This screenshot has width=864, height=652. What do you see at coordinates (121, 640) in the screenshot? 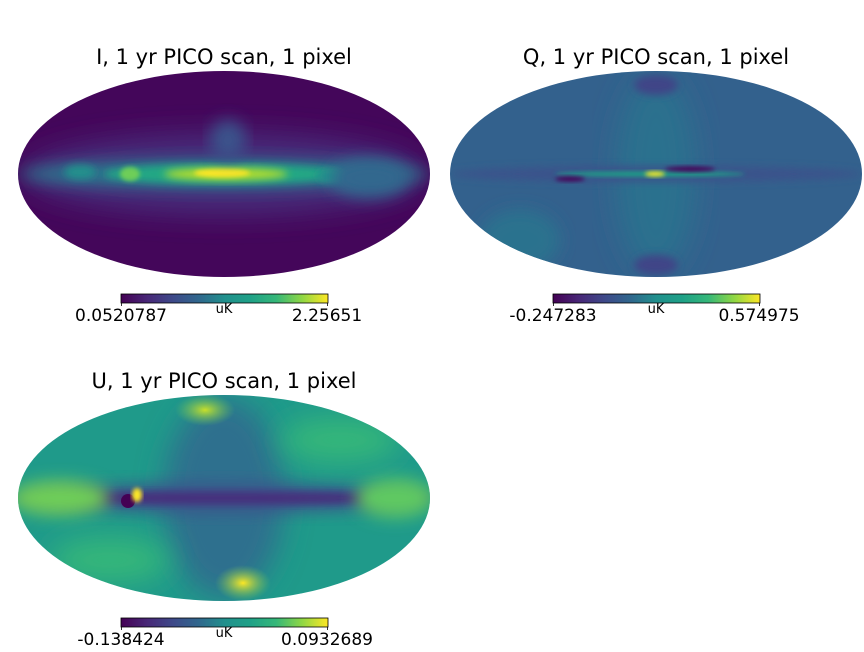
I see `colorbar-u-min-label: -0.138424` at bounding box center [121, 640].